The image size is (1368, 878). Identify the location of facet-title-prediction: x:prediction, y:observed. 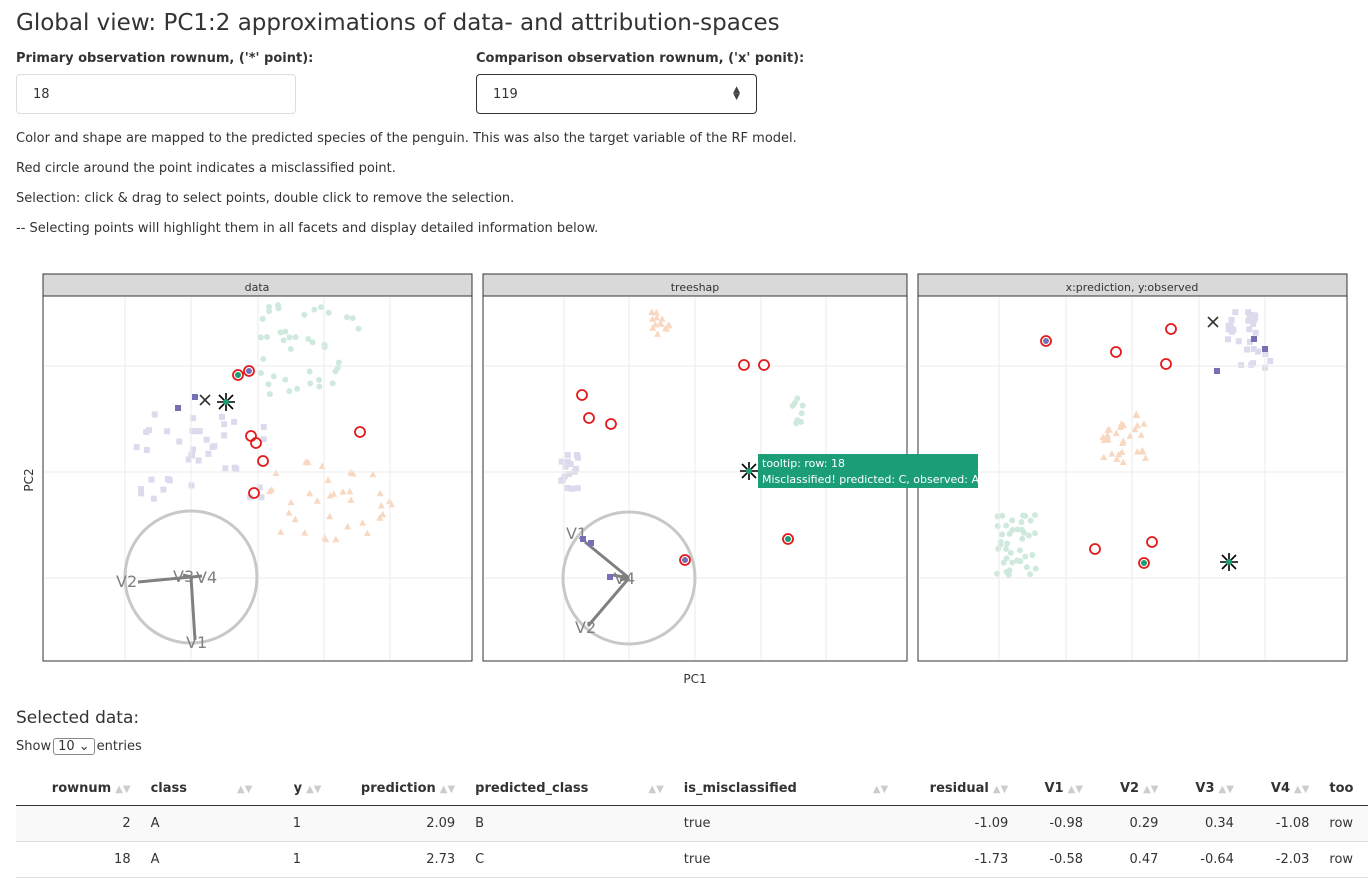
(1132, 287).